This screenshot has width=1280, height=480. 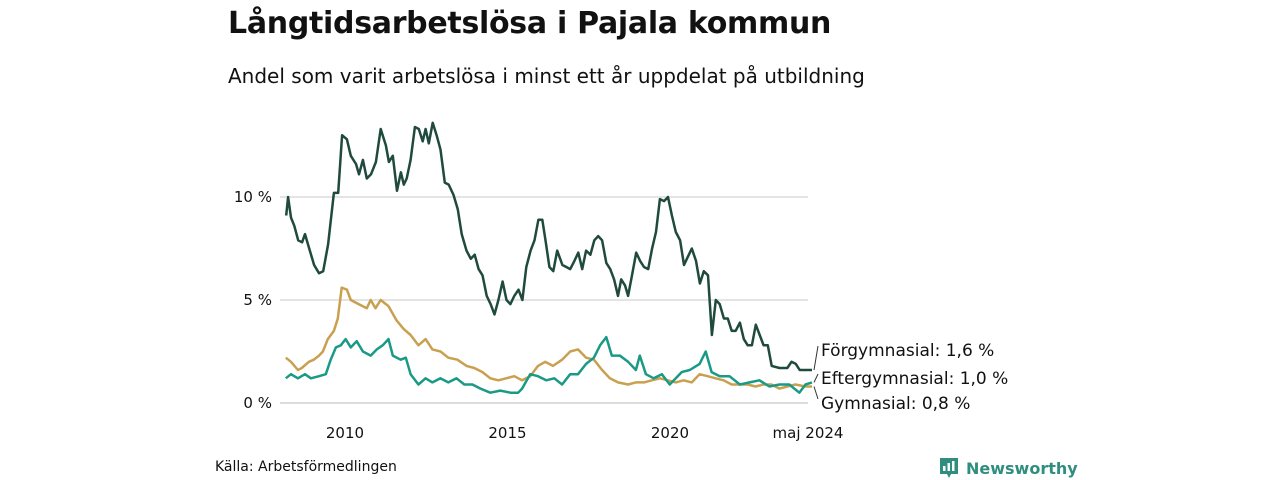 I want to click on x-tick-label: 2015, so click(x=507, y=433).